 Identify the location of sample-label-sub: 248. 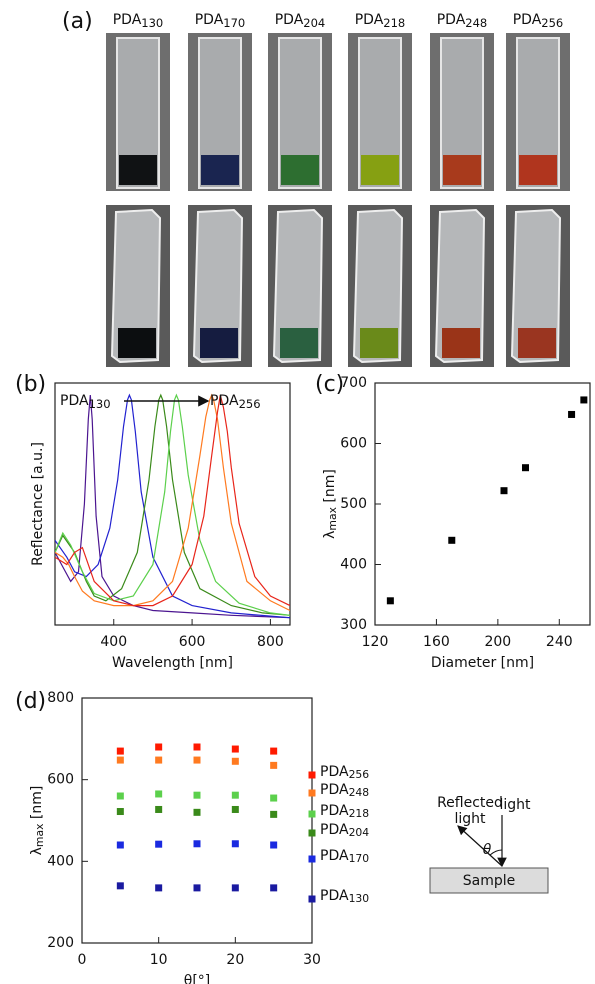
(476, 23).